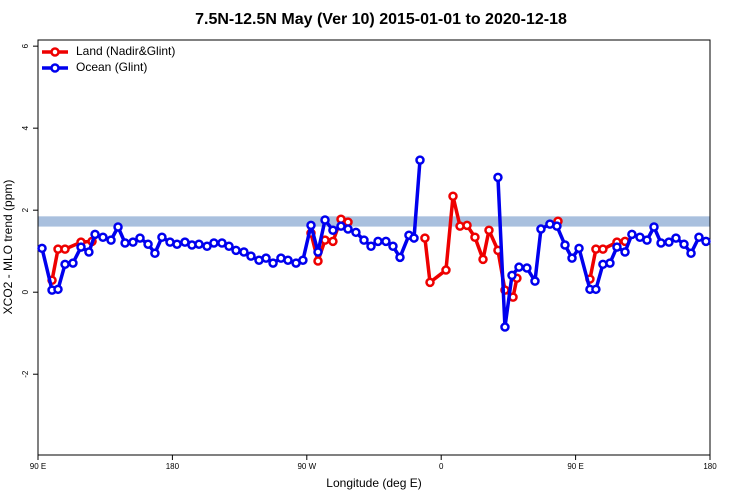 The image size is (750, 500). Describe the element at coordinates (306, 466) in the screenshot. I see `x-tick-label: 90 W` at that location.